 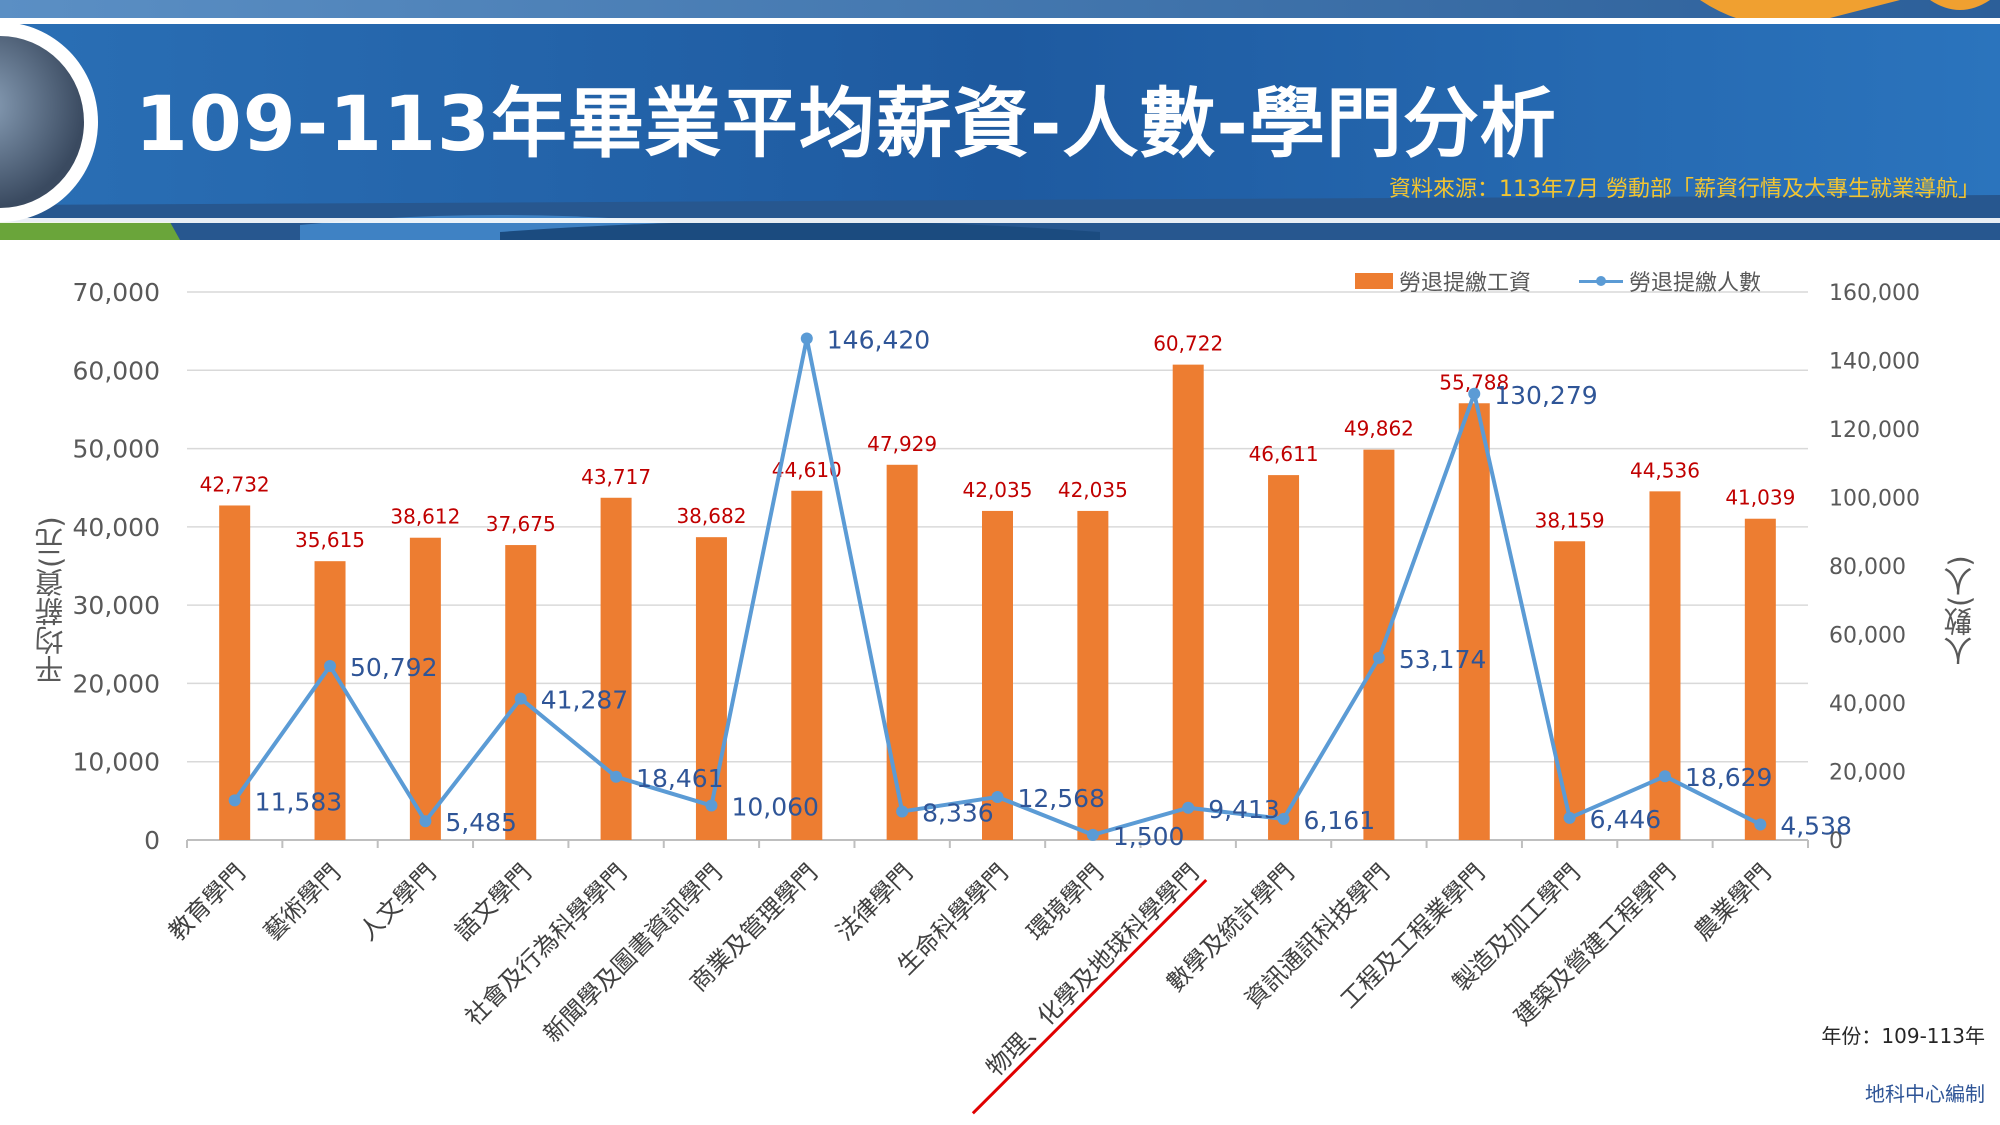 What do you see at coordinates (1728, 777) in the screenshot?
I see `line-value-label: 18,629` at bounding box center [1728, 777].